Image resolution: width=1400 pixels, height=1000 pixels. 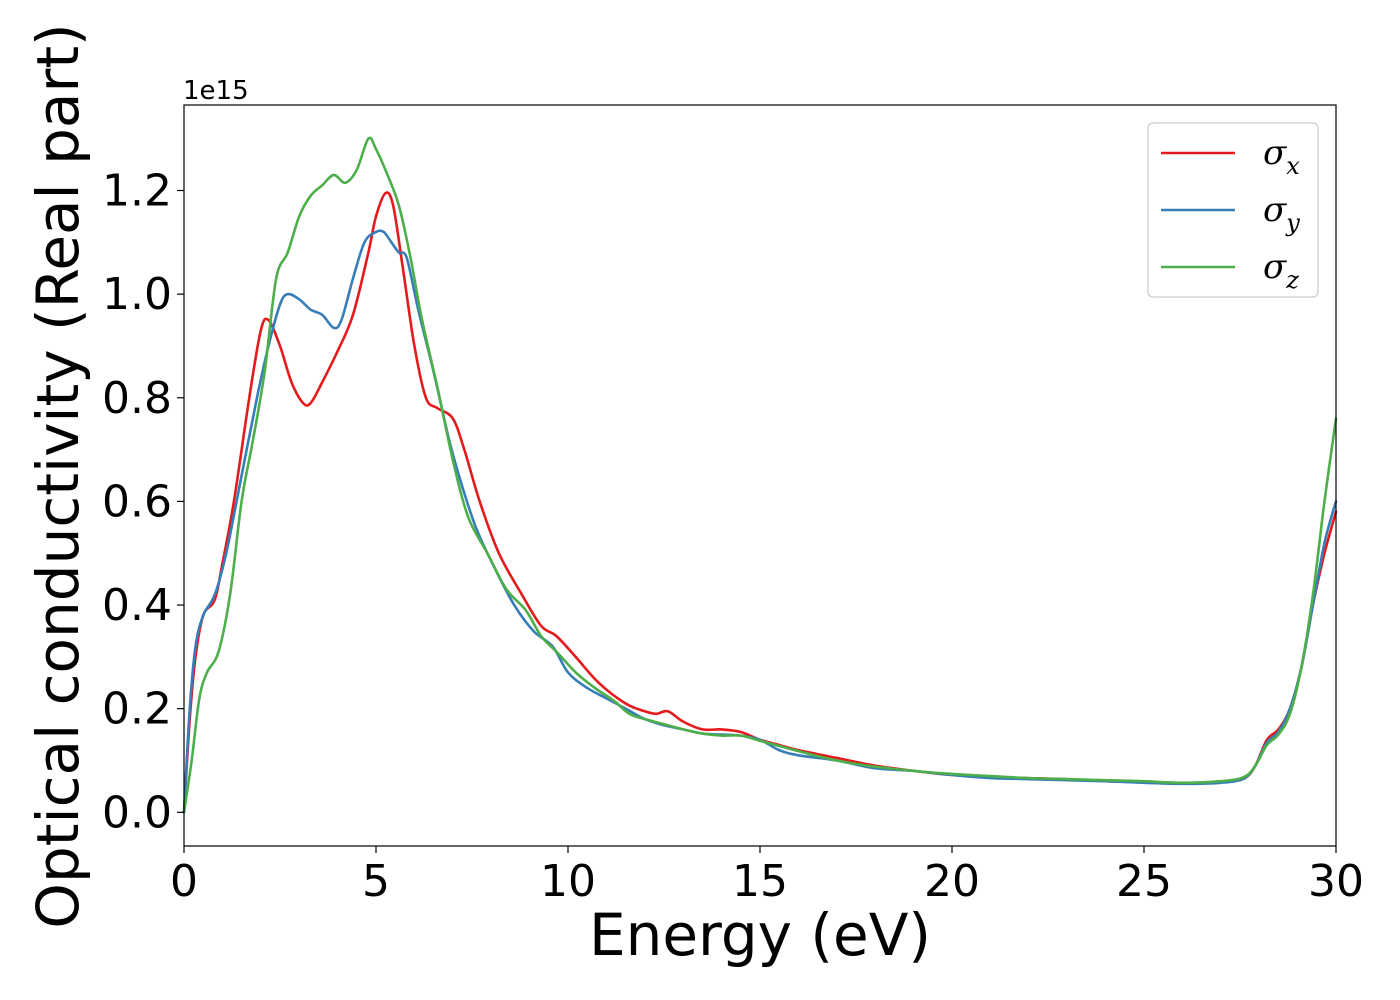 I want to click on x-tick-label: 15, so click(x=760, y=881).